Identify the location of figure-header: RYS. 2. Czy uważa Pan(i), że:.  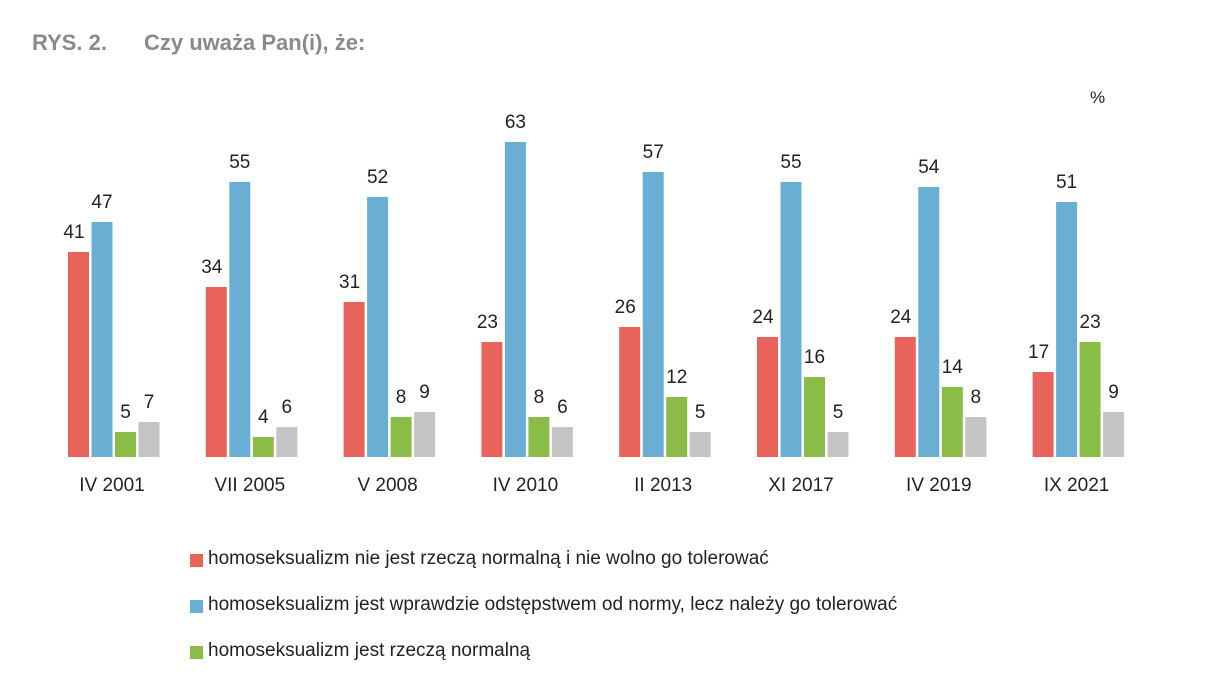
(198, 43).